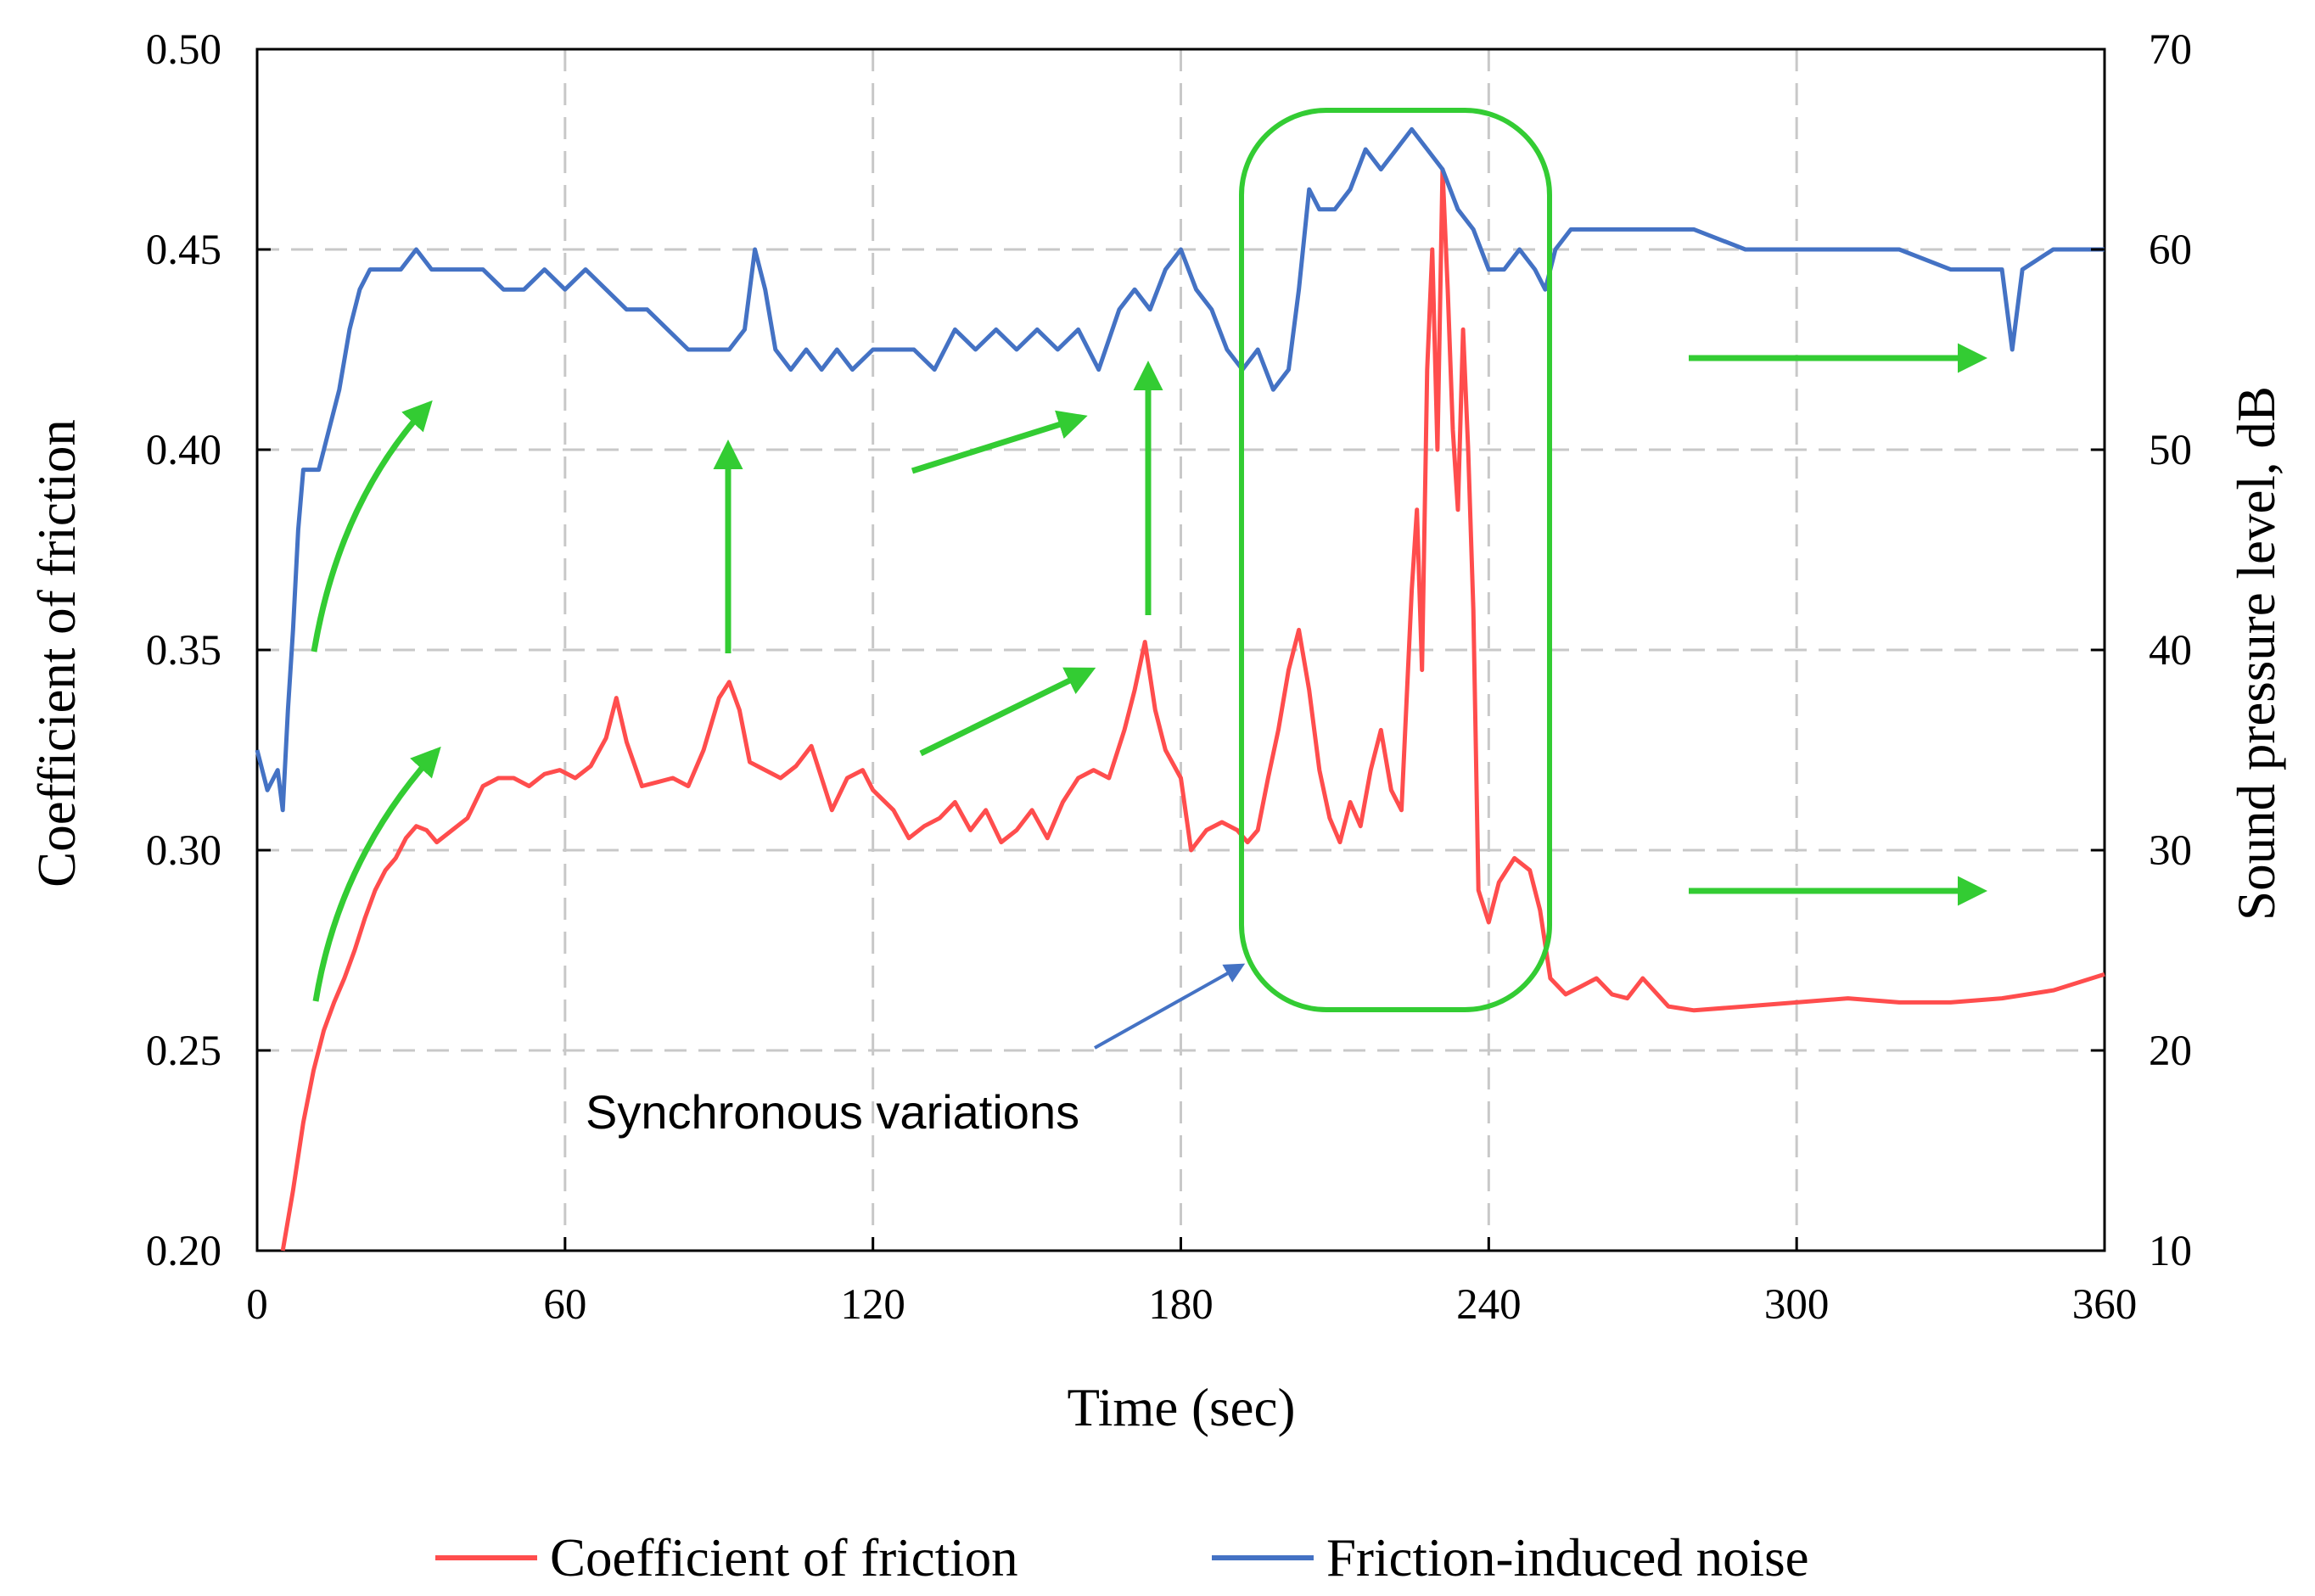 The height and width of the screenshot is (1596, 2315). What do you see at coordinates (183, 450) in the screenshot?
I see `y-tick-label: 0.40` at bounding box center [183, 450].